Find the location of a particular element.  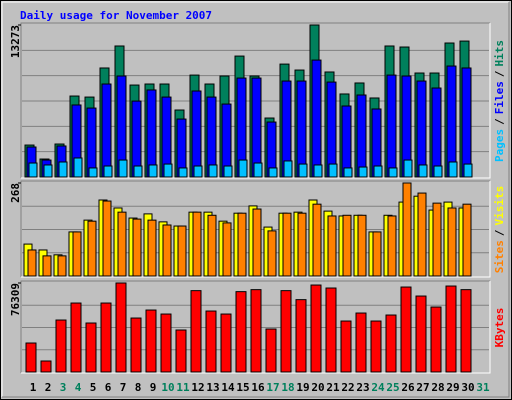

x-tick-label: 12 is located at coordinates (197, 387).